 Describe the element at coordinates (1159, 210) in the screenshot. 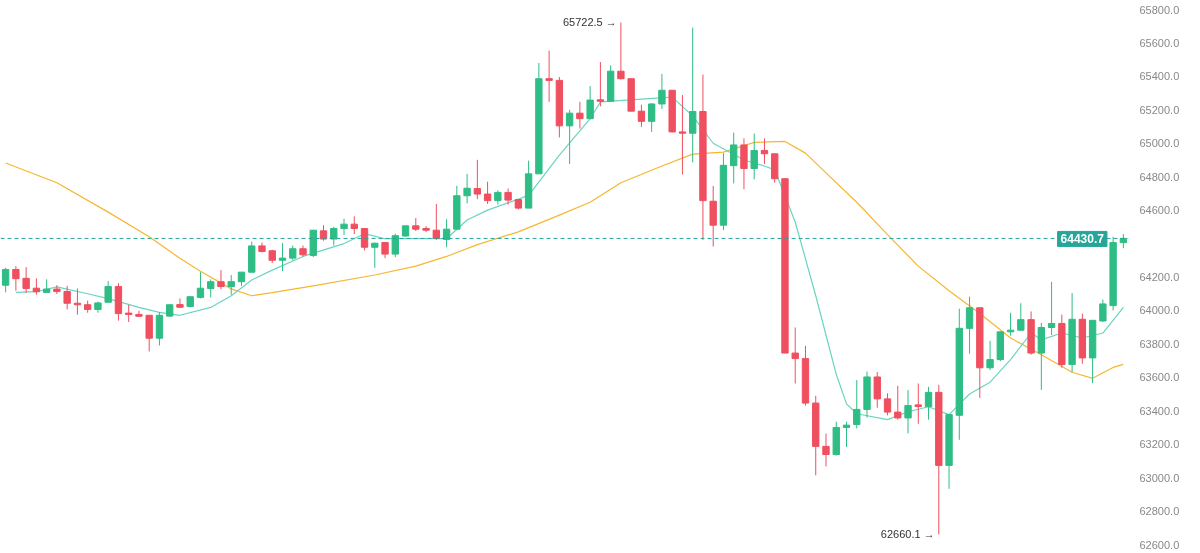

I see `y-tick-label: 64600.0` at that location.